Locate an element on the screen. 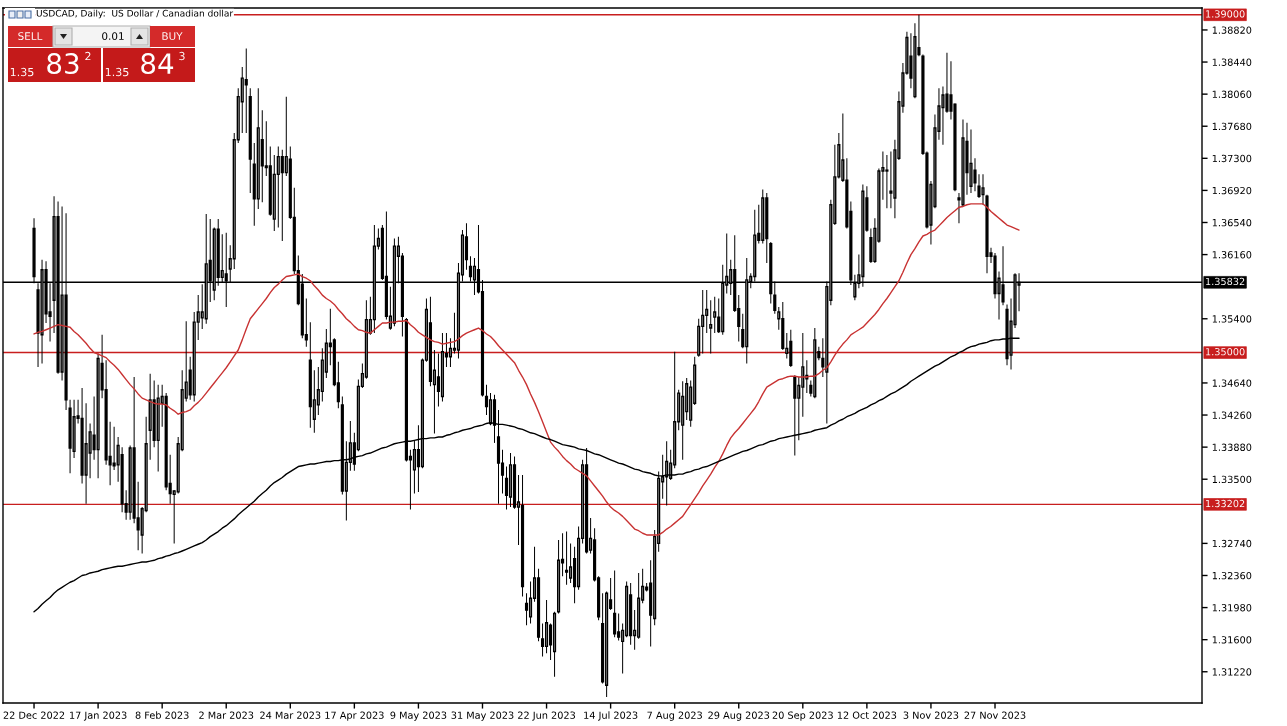  x-tick-label: 9 May 2023 is located at coordinates (418, 716).